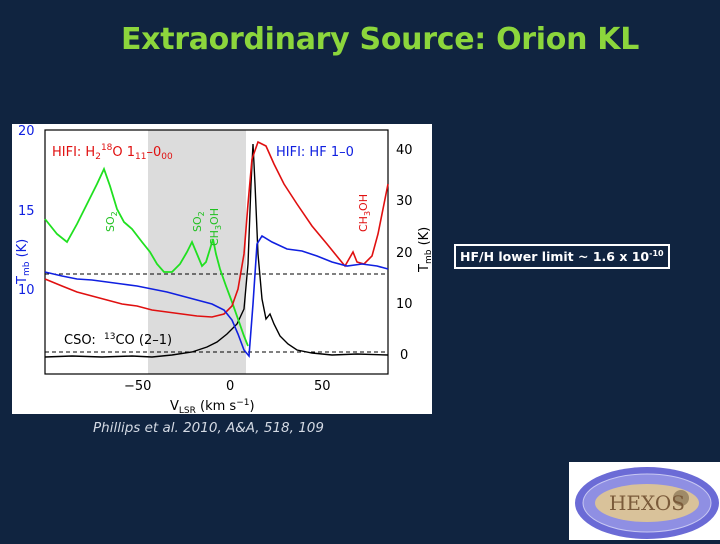 This screenshot has height=544, width=720. Describe the element at coordinates (404, 201) in the screenshot. I see `right-tick-label: 30` at that location.